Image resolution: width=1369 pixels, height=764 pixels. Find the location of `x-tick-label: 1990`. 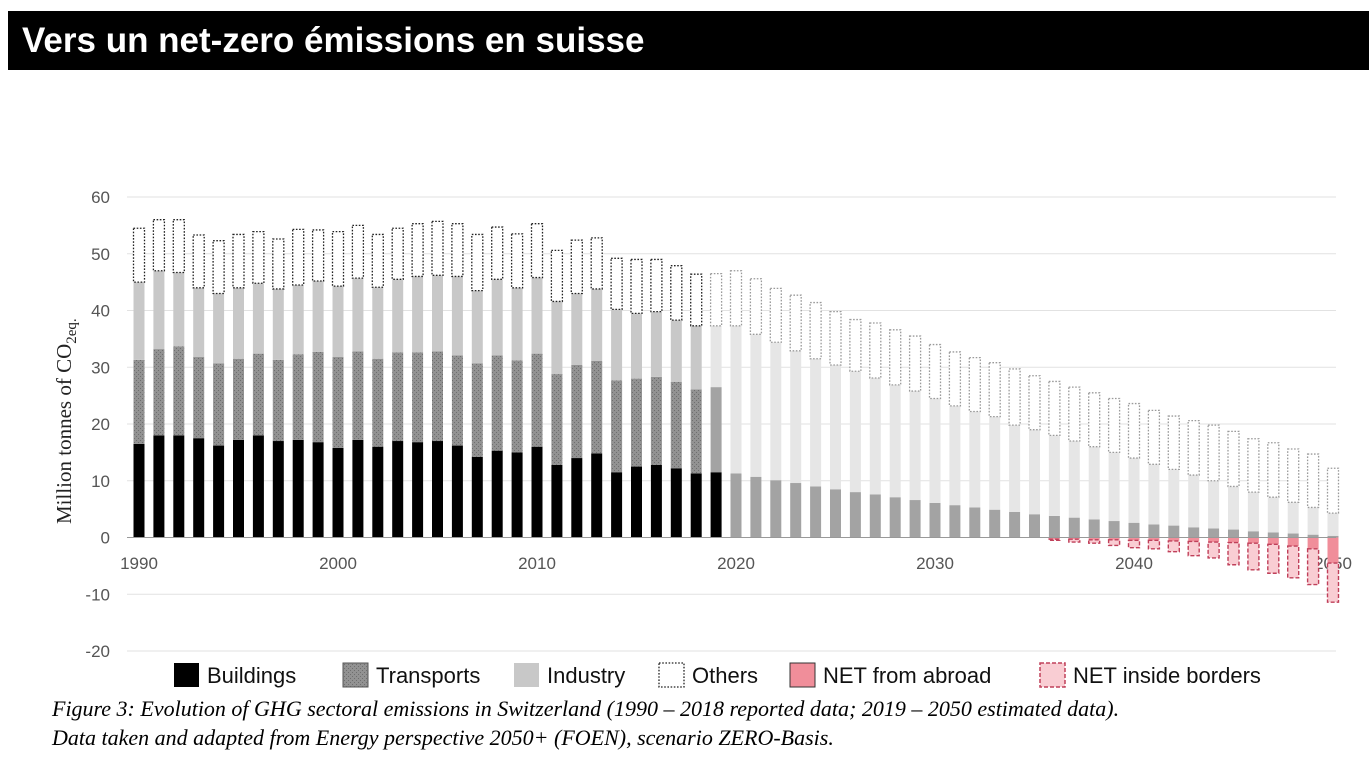

x-tick-label: 1990 is located at coordinates (139, 563).